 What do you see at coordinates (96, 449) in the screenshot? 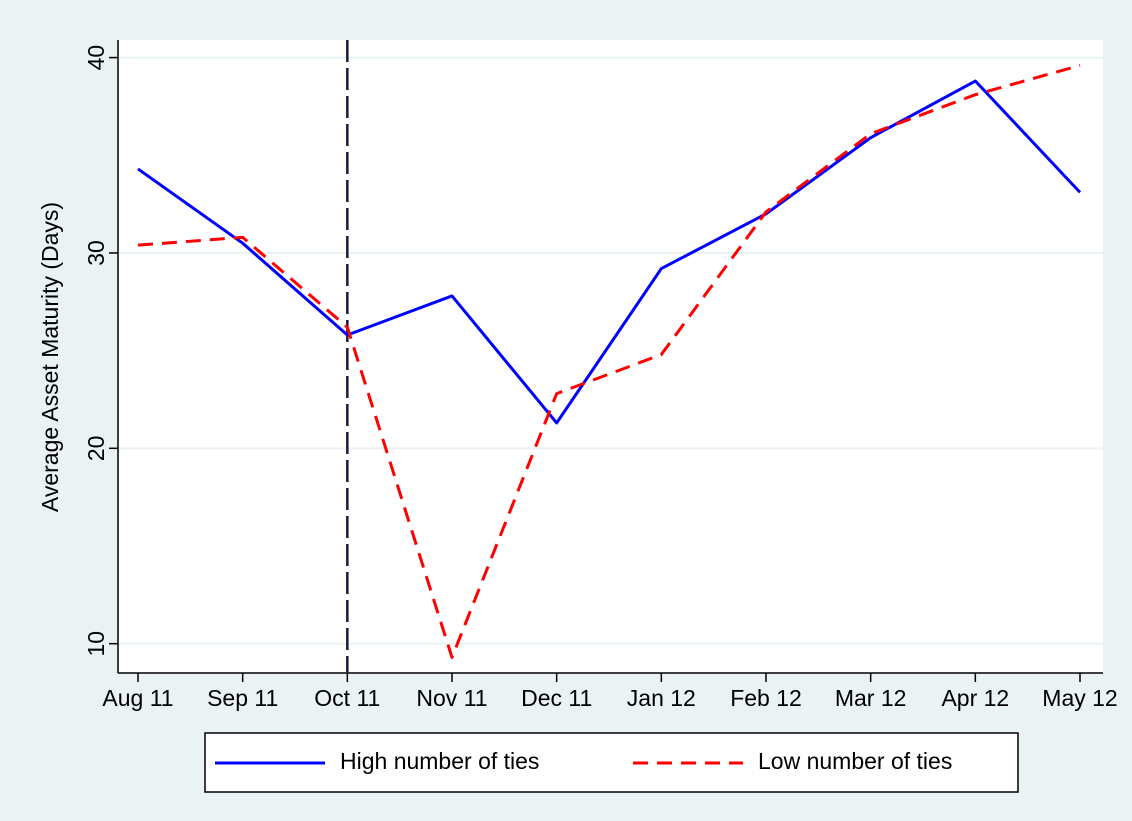
I see `y-tick-label: 20` at bounding box center [96, 449].